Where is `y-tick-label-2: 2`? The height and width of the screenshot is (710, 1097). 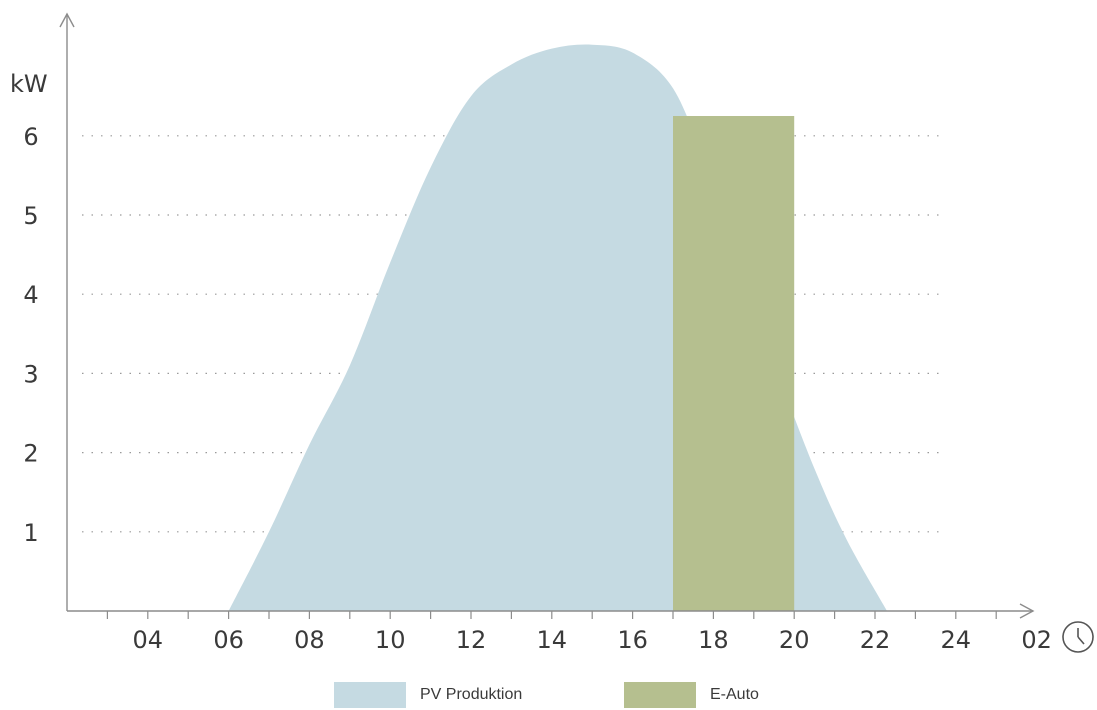 y-tick-label-2: 2 is located at coordinates (30, 454).